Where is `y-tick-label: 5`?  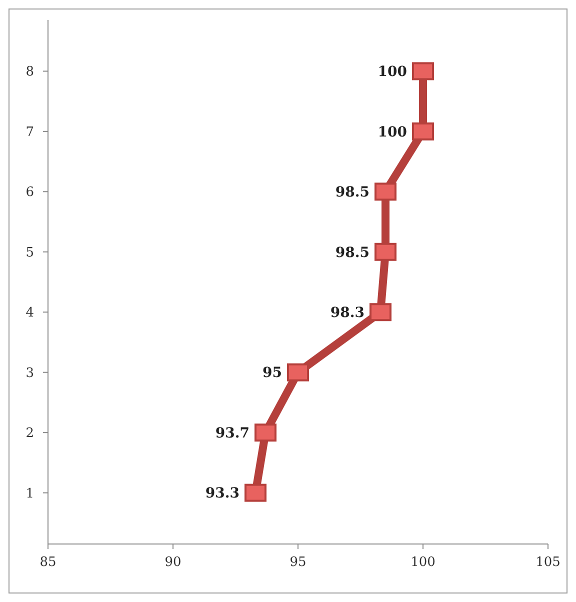
y-tick-label: 5 is located at coordinates (30, 252).